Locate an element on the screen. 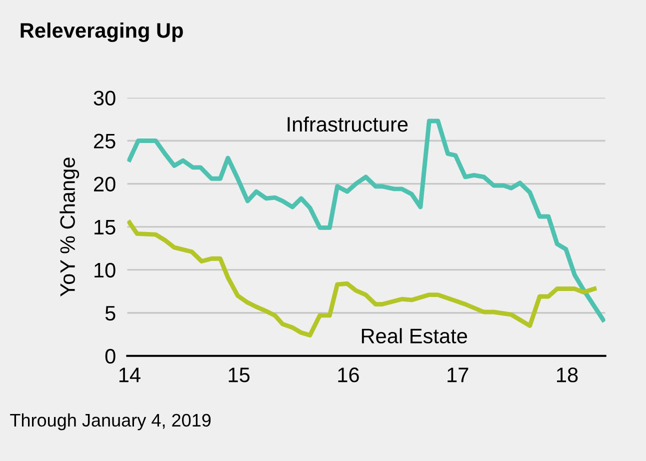  chart-title: Releveraging Up is located at coordinates (101, 32).